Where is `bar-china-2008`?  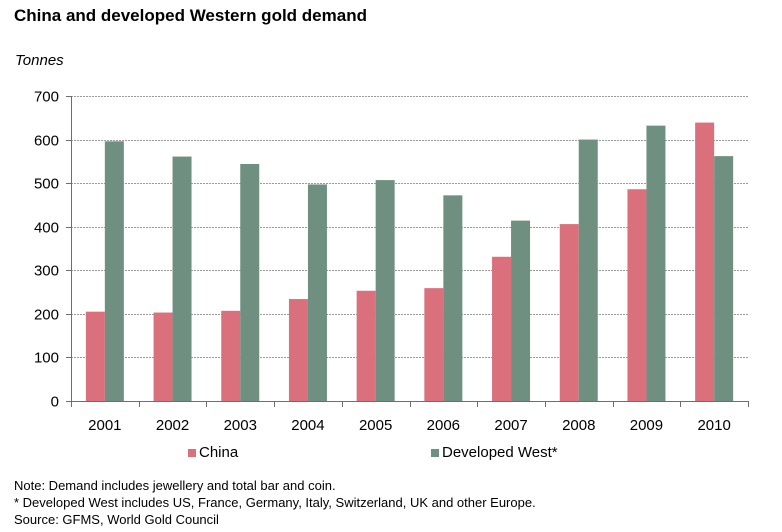 bar-china-2008 is located at coordinates (569, 312).